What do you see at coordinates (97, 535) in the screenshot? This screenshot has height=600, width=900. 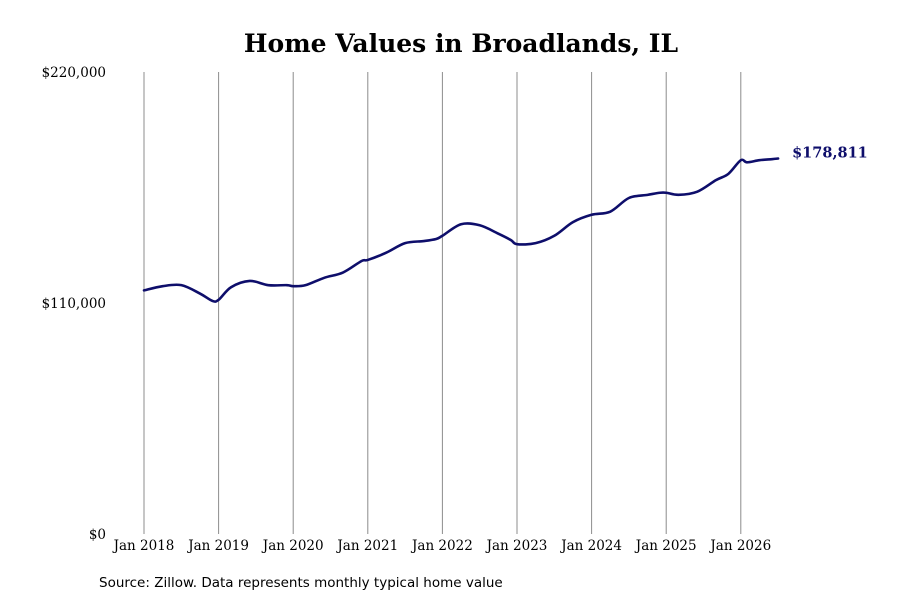 I see `y-tick-label: $0` at bounding box center [97, 535].